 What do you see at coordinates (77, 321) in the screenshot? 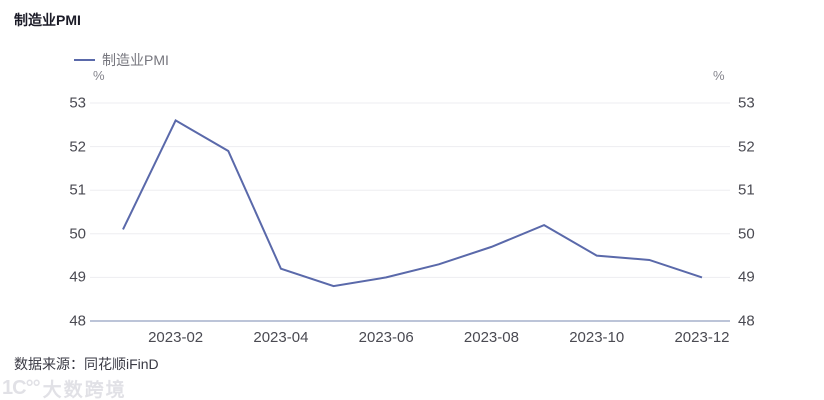
I see `y-axis-tick-label-left: 48` at bounding box center [77, 321].